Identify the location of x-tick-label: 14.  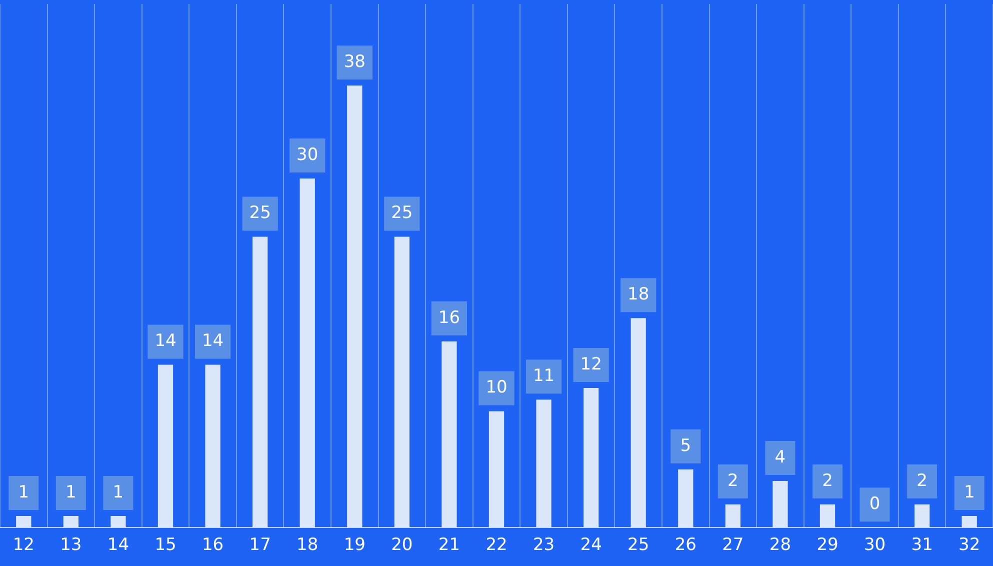
(118, 545).